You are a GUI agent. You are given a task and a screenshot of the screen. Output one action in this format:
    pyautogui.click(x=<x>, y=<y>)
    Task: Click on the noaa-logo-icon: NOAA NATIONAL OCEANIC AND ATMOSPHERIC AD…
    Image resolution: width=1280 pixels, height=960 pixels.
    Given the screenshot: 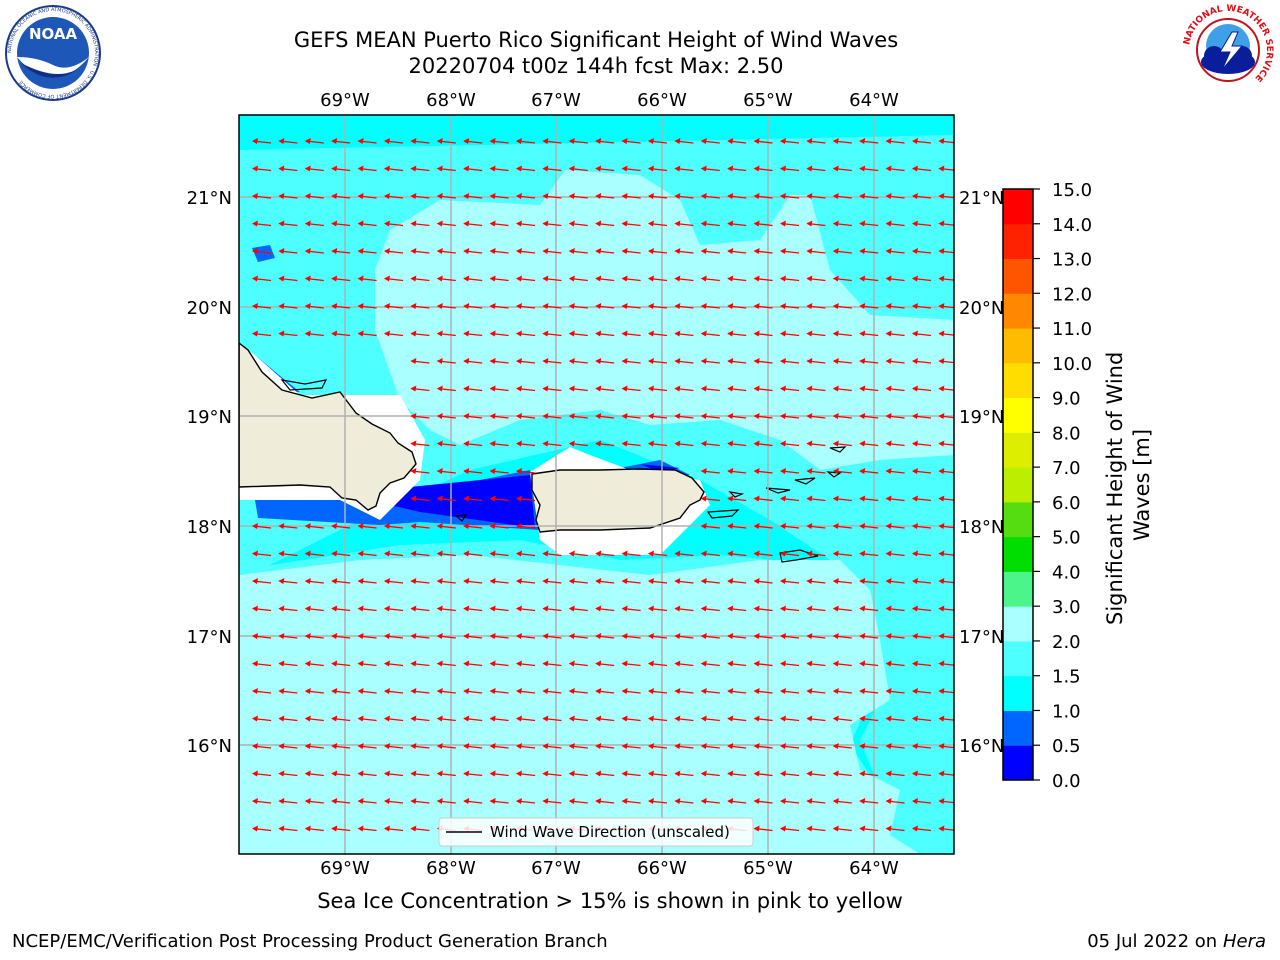 What is the action you would take?
    pyautogui.click(x=53, y=53)
    